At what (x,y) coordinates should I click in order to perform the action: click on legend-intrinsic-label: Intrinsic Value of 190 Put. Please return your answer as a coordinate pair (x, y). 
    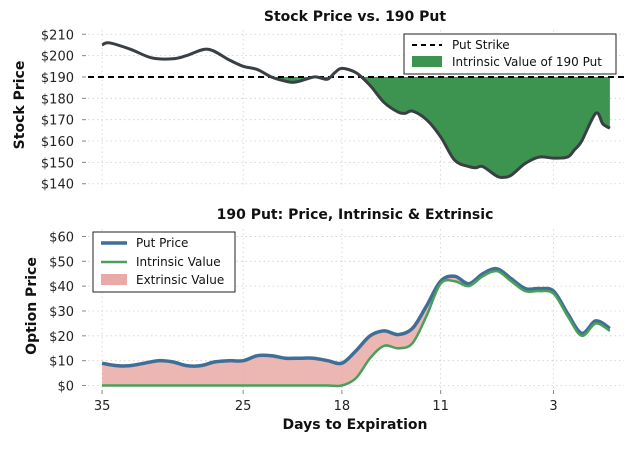
    Looking at the image, I should click on (527, 62).